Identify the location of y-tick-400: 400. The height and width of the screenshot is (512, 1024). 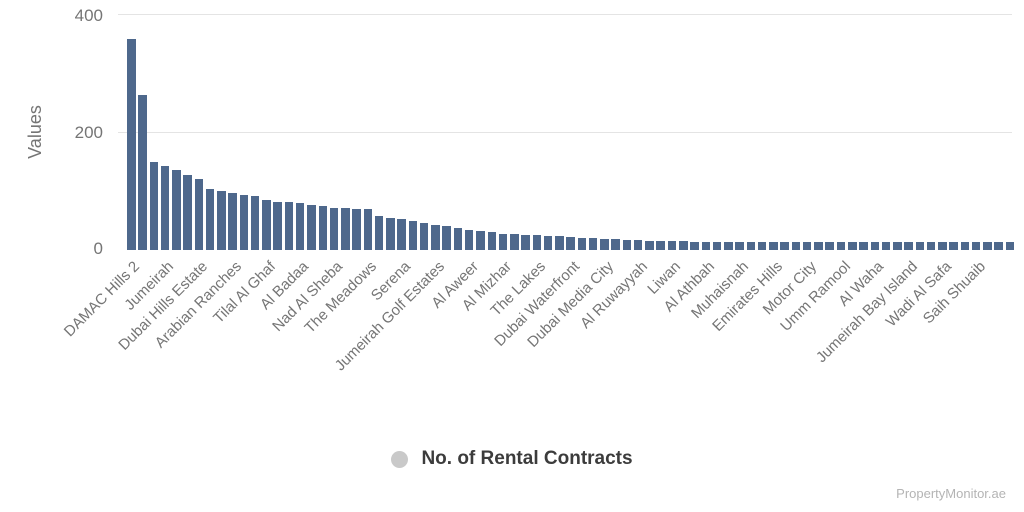
(88, 15).